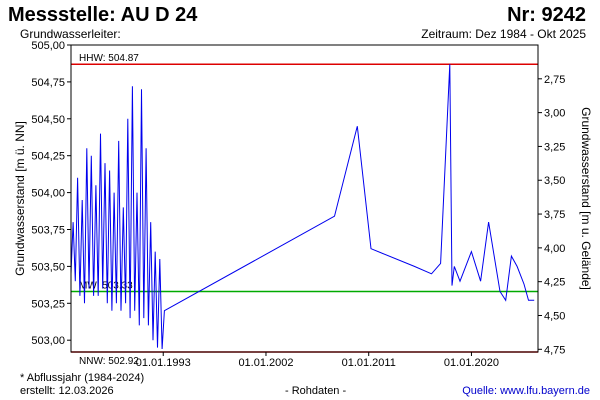 The width and height of the screenshot is (600, 400). I want to click on source-link: Quelle: www.lfu.bayern.de, so click(526, 391).